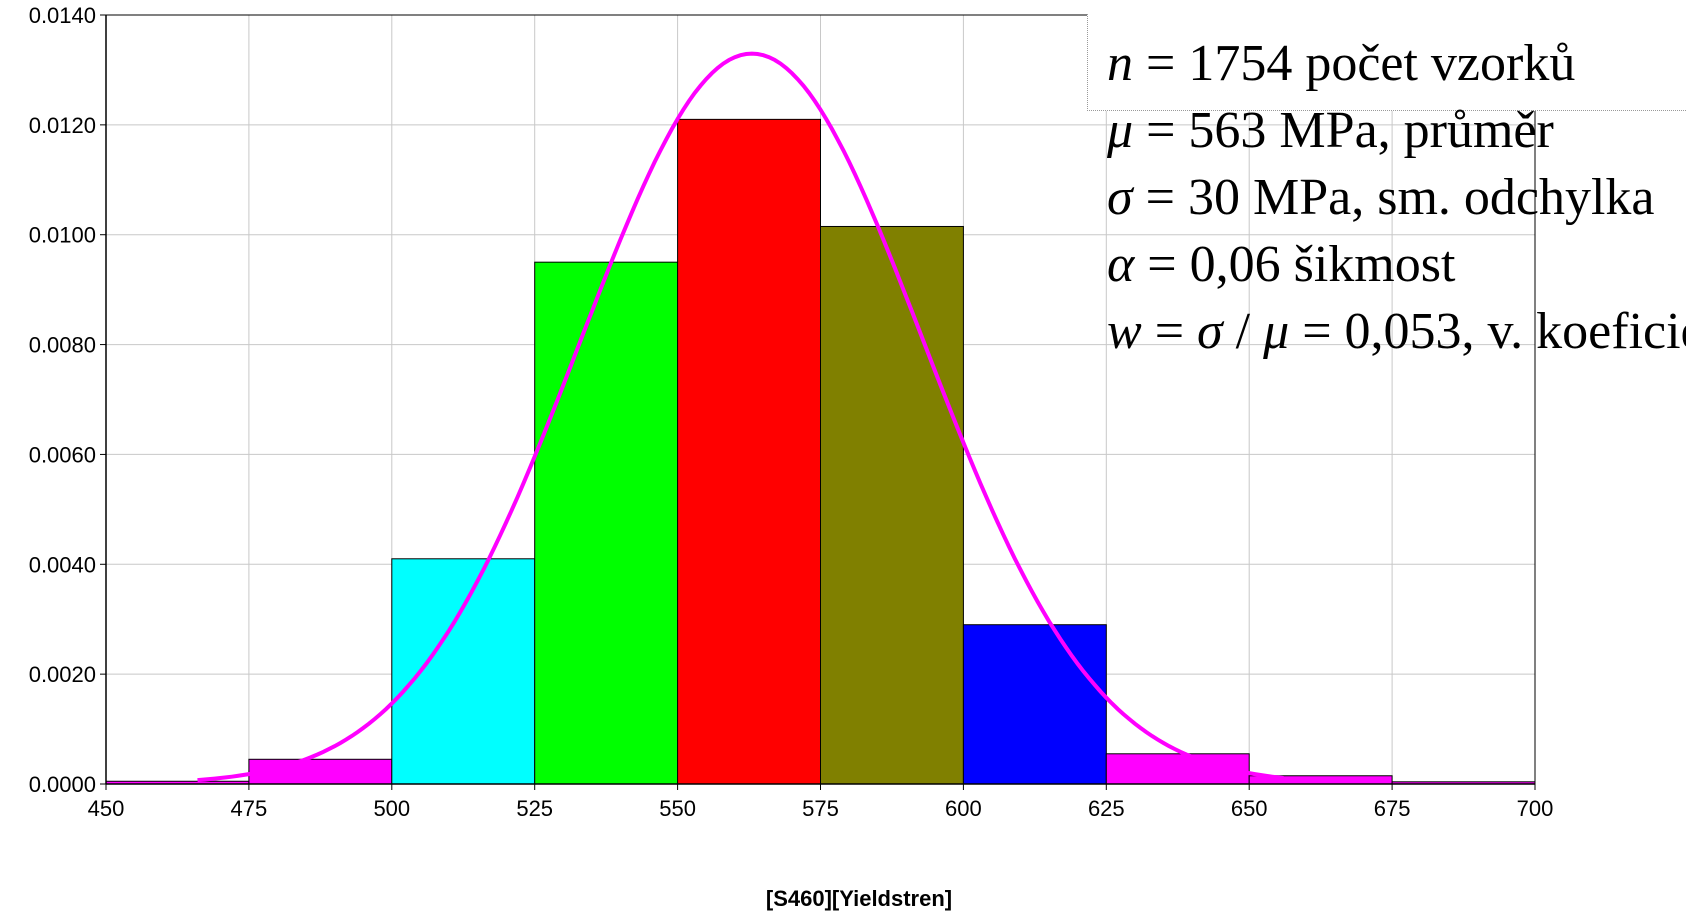 This screenshot has height=914, width=1686. I want to click on y-tick-label: 0.0040, so click(62, 564).